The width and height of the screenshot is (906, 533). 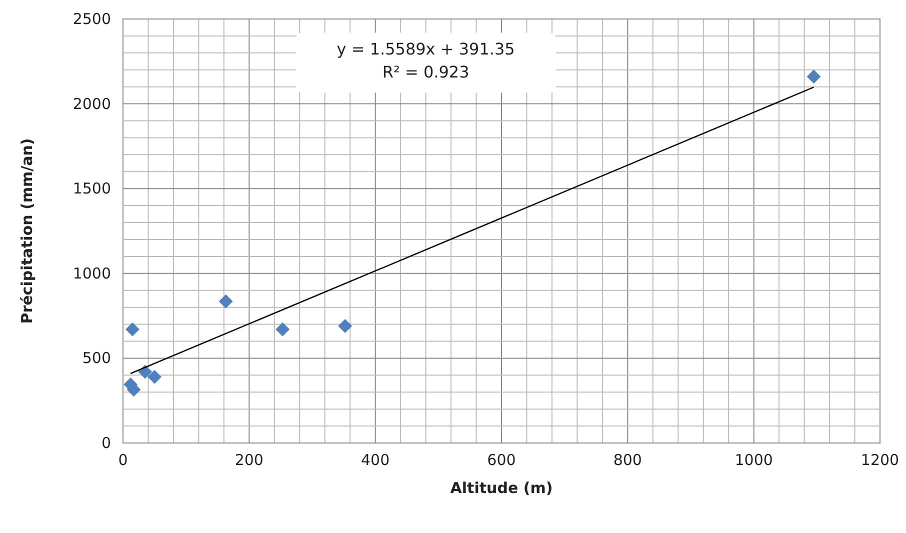 What do you see at coordinates (106, 443) in the screenshot?
I see `y-tick-label: 0` at bounding box center [106, 443].